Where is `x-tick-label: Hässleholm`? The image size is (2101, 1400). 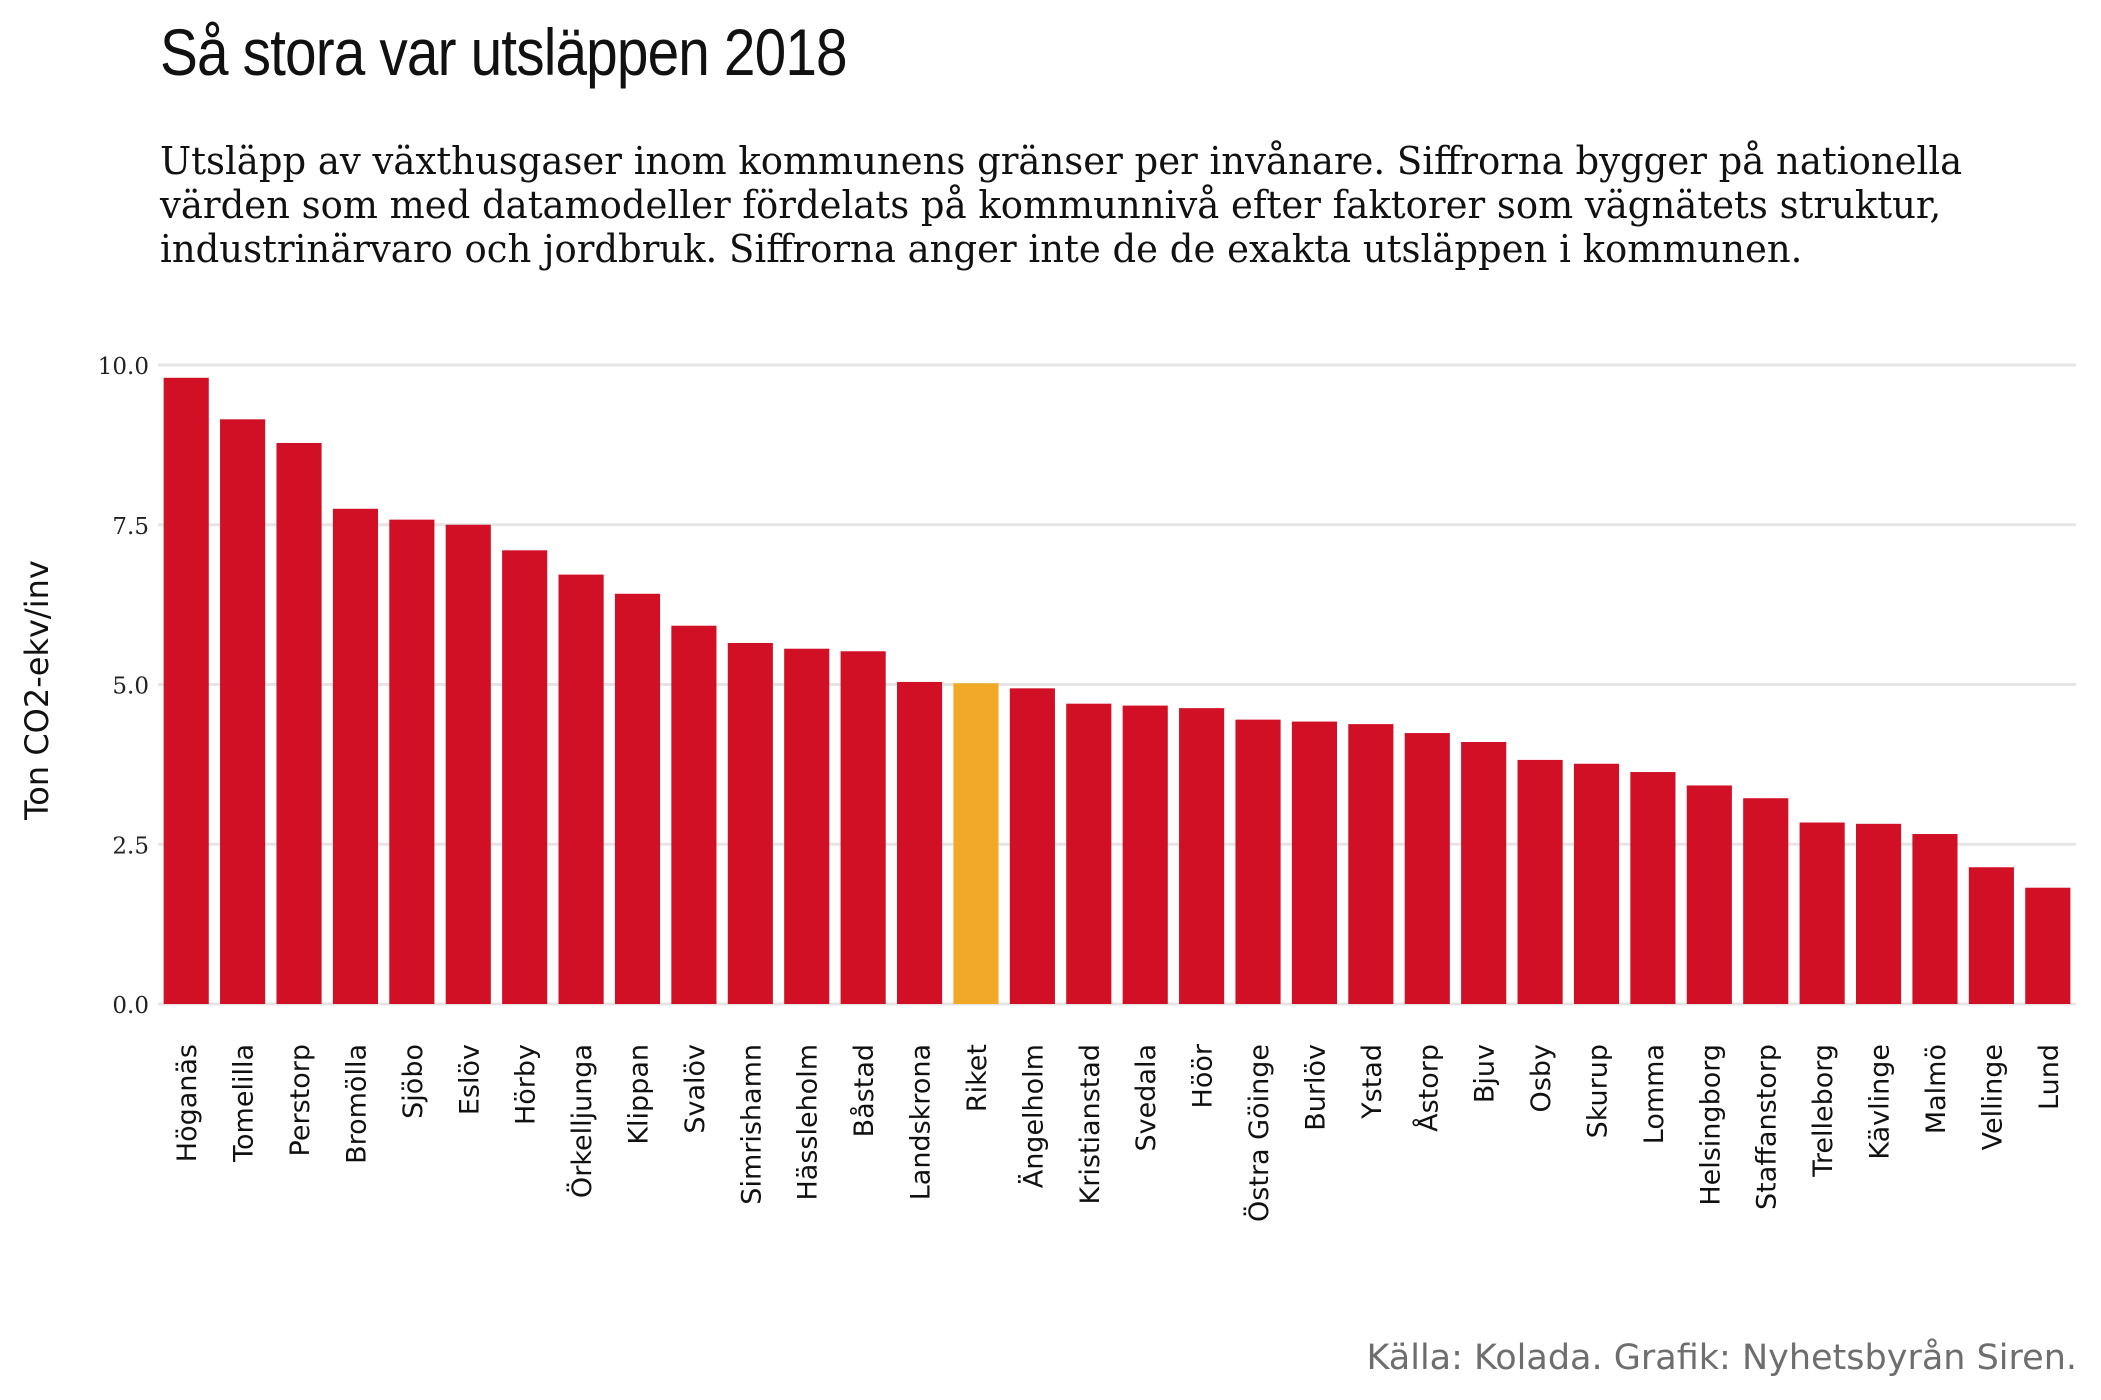
x-tick-label: Hässleholm is located at coordinates (808, 1122).